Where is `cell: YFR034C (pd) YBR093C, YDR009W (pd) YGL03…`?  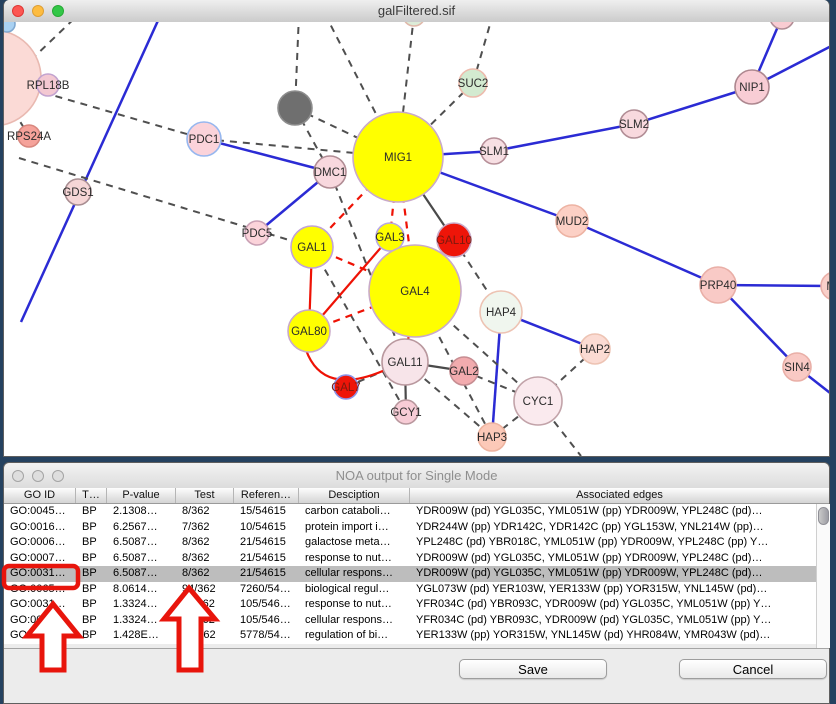 cell: YFR034C (pd) YBR093C, YDR009W (pd) YGL03… is located at coordinates (594, 604).